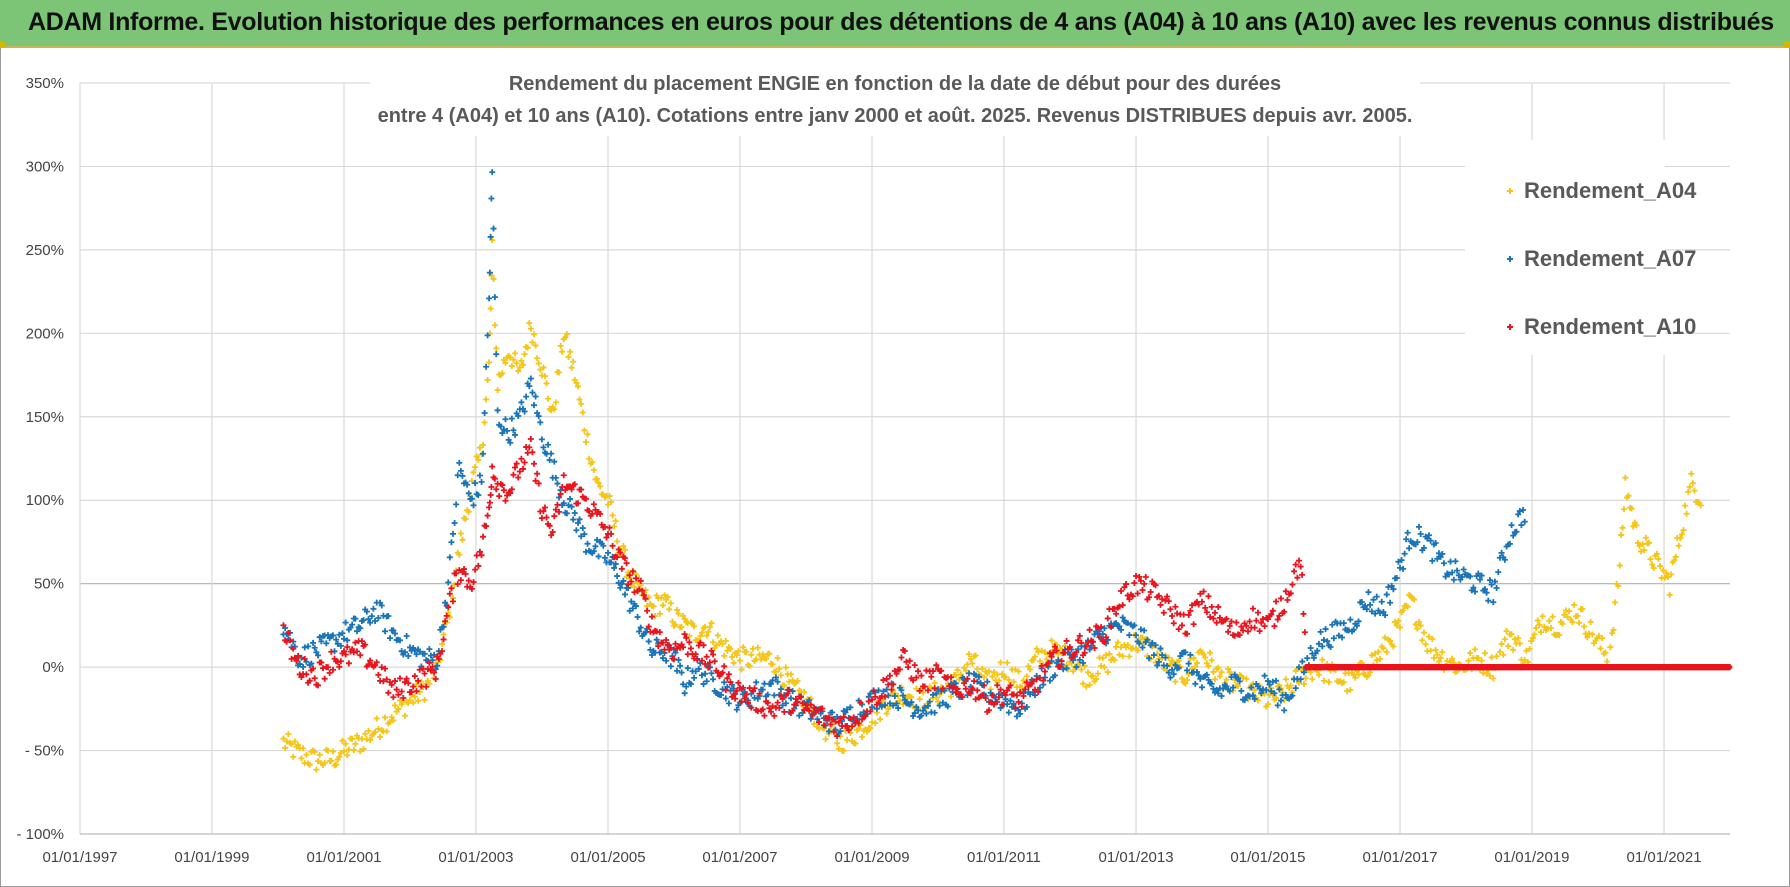 The image size is (1790, 887). I want to click on x-tick-label: 01/01/2015, so click(1267, 857).